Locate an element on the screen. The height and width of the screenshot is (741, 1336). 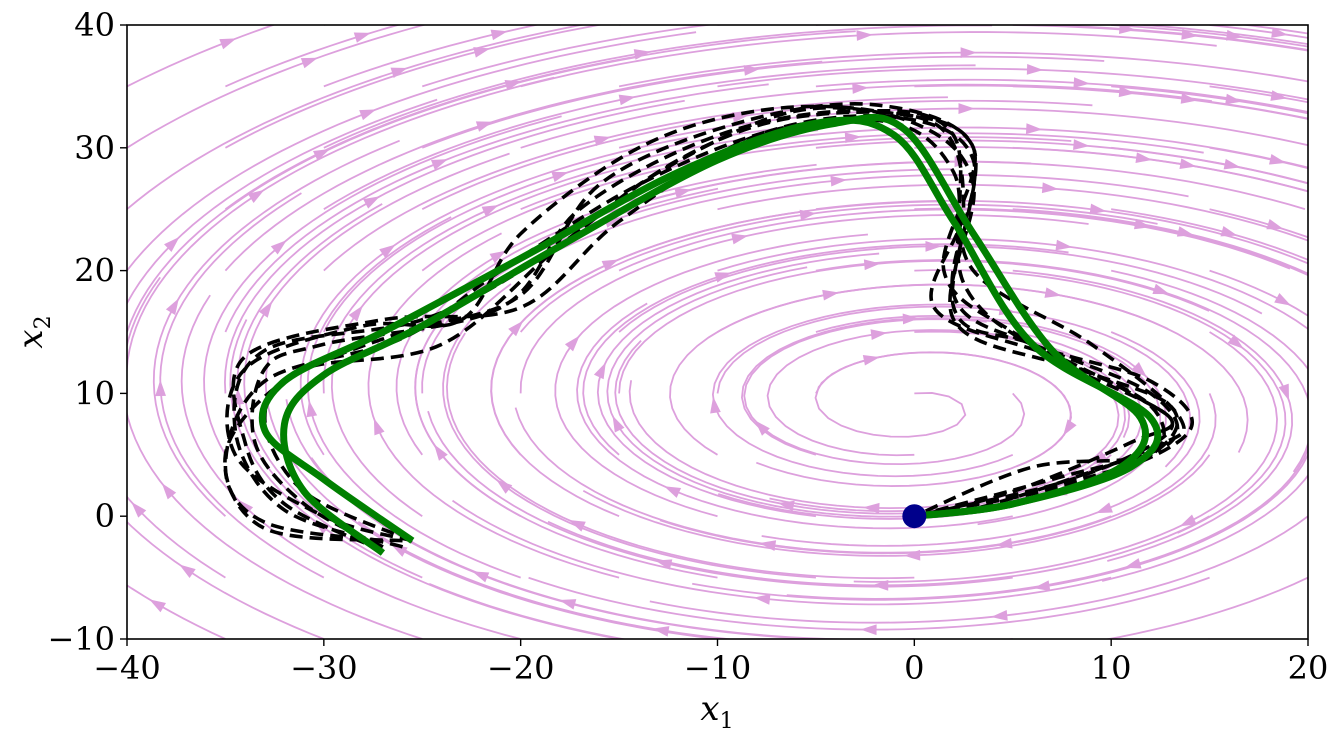
x-tick-label: −30 is located at coordinates (324, 668).